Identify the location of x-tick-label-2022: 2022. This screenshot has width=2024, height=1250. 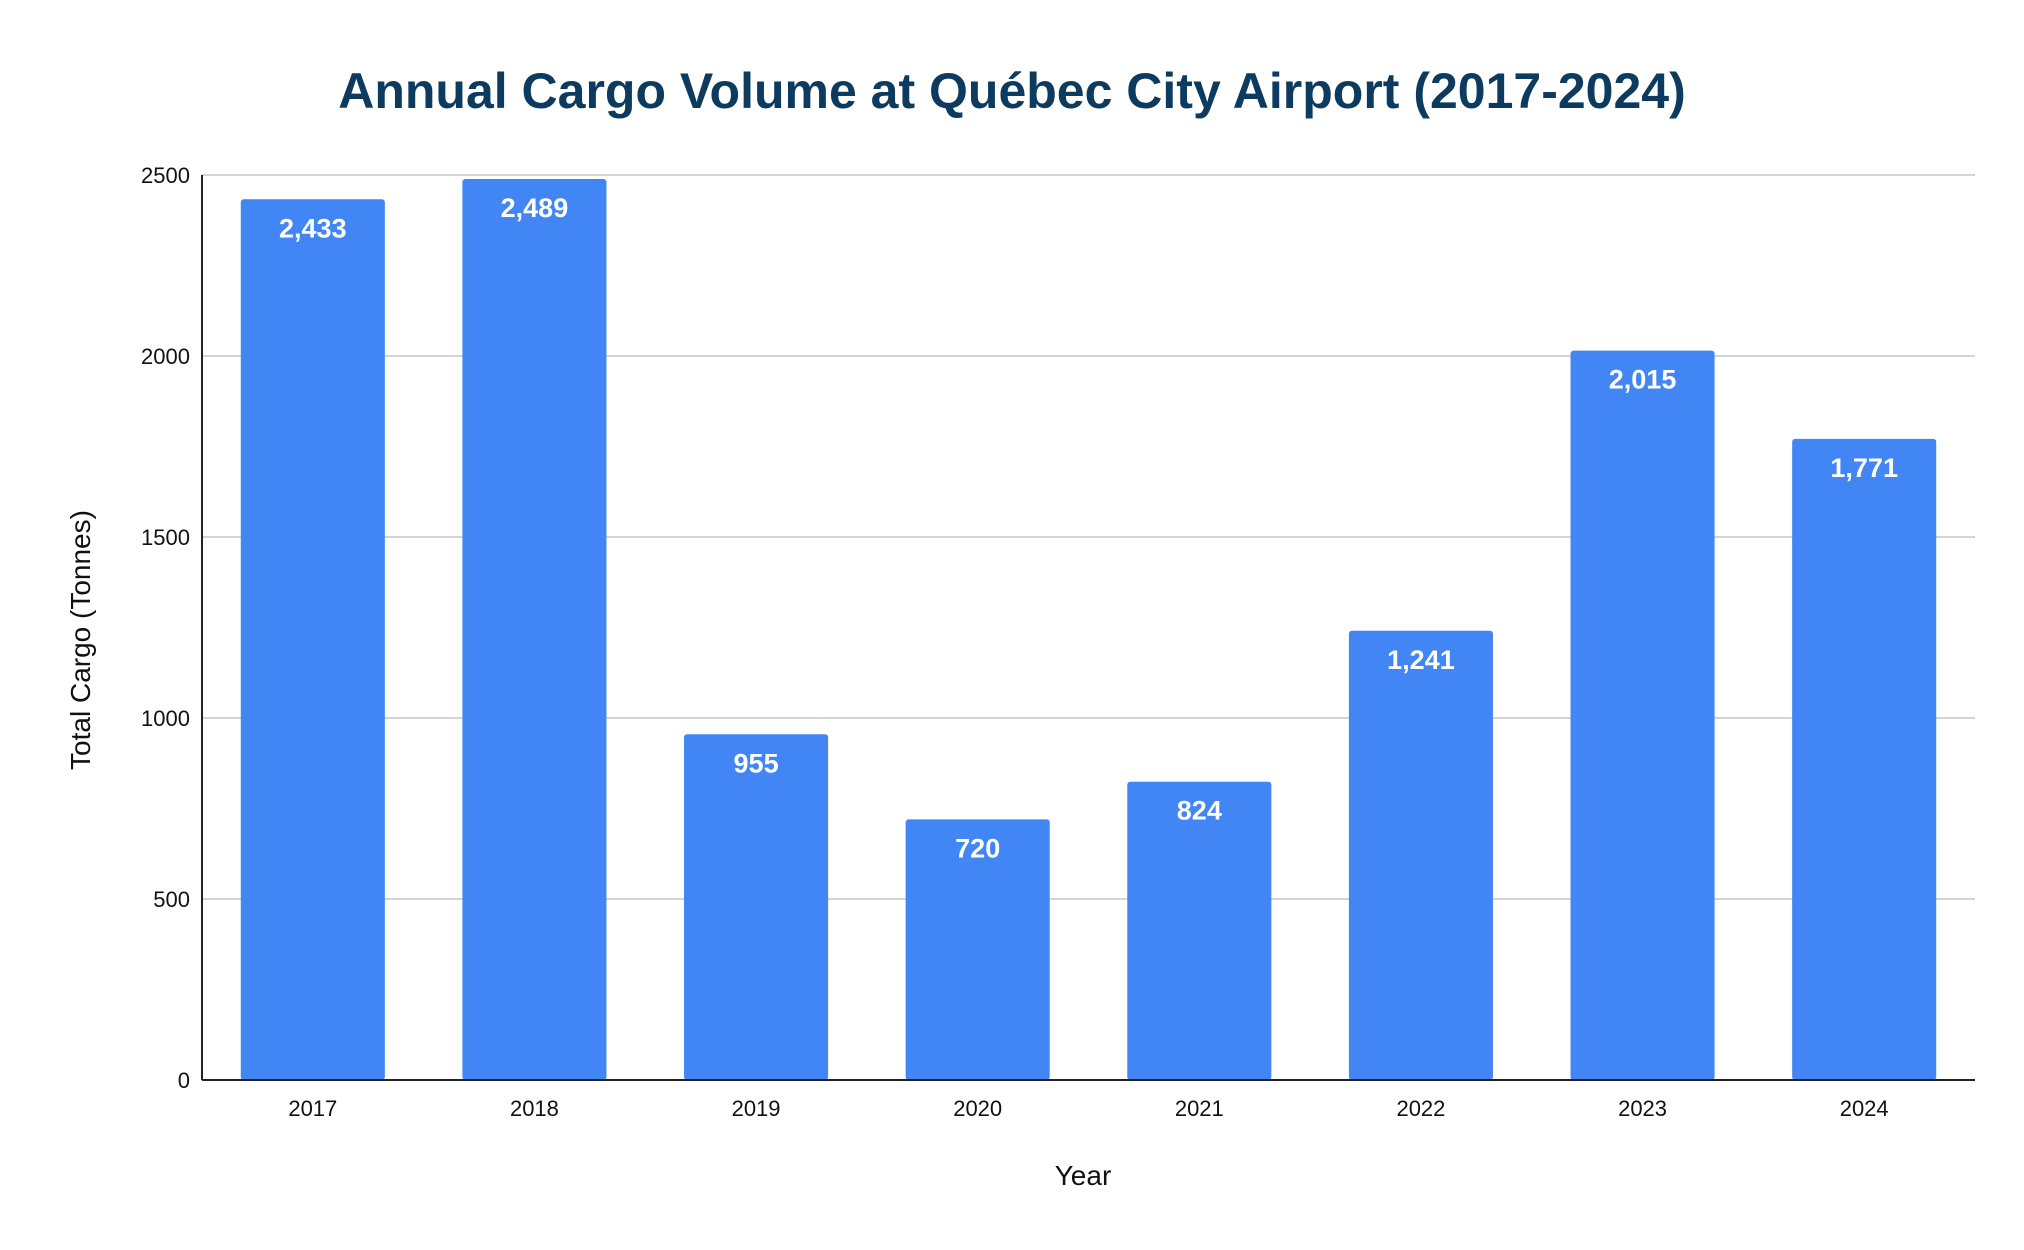
(1420, 1108).